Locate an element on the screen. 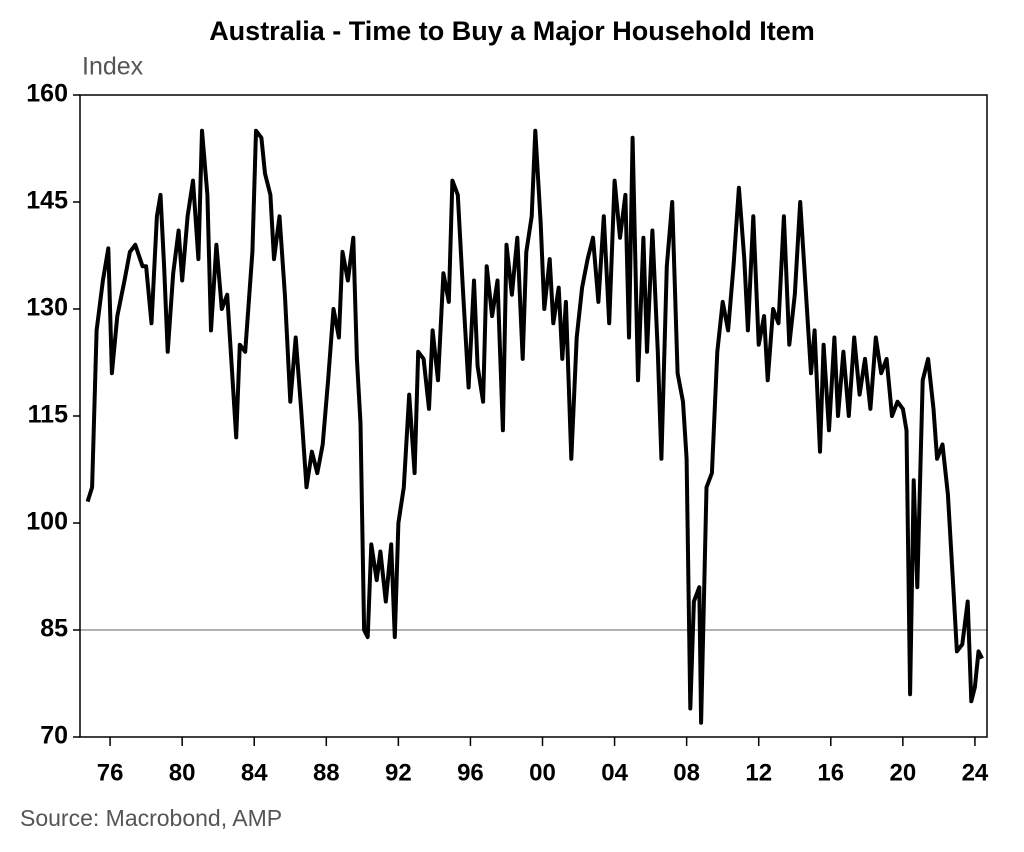 This screenshot has width=1024, height=852. x-tick-label: 20 is located at coordinates (903, 772).